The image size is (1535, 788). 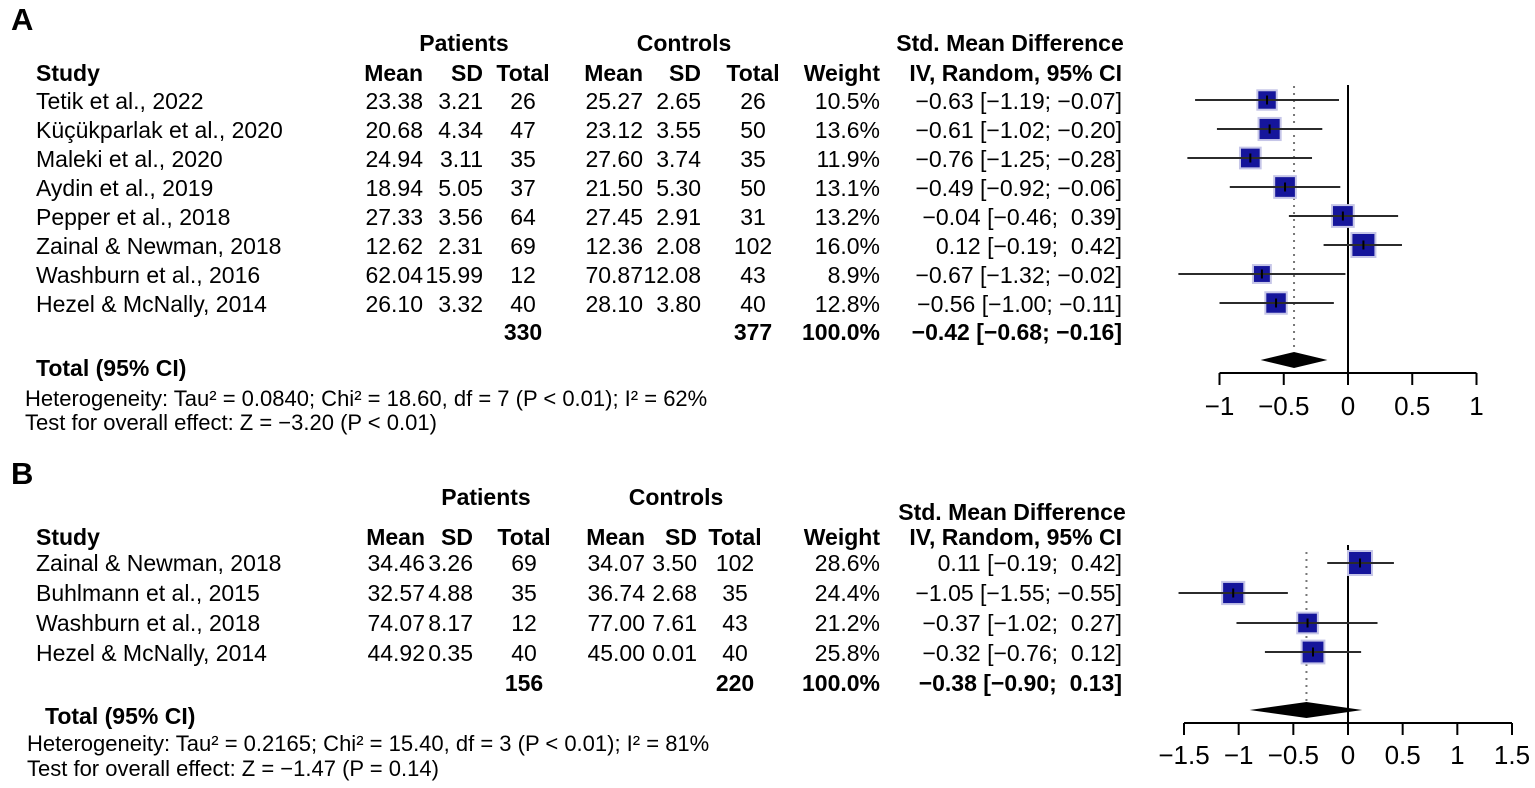 What do you see at coordinates (151, 653) in the screenshot?
I see `study-name: Hezel & McNally, 2014` at bounding box center [151, 653].